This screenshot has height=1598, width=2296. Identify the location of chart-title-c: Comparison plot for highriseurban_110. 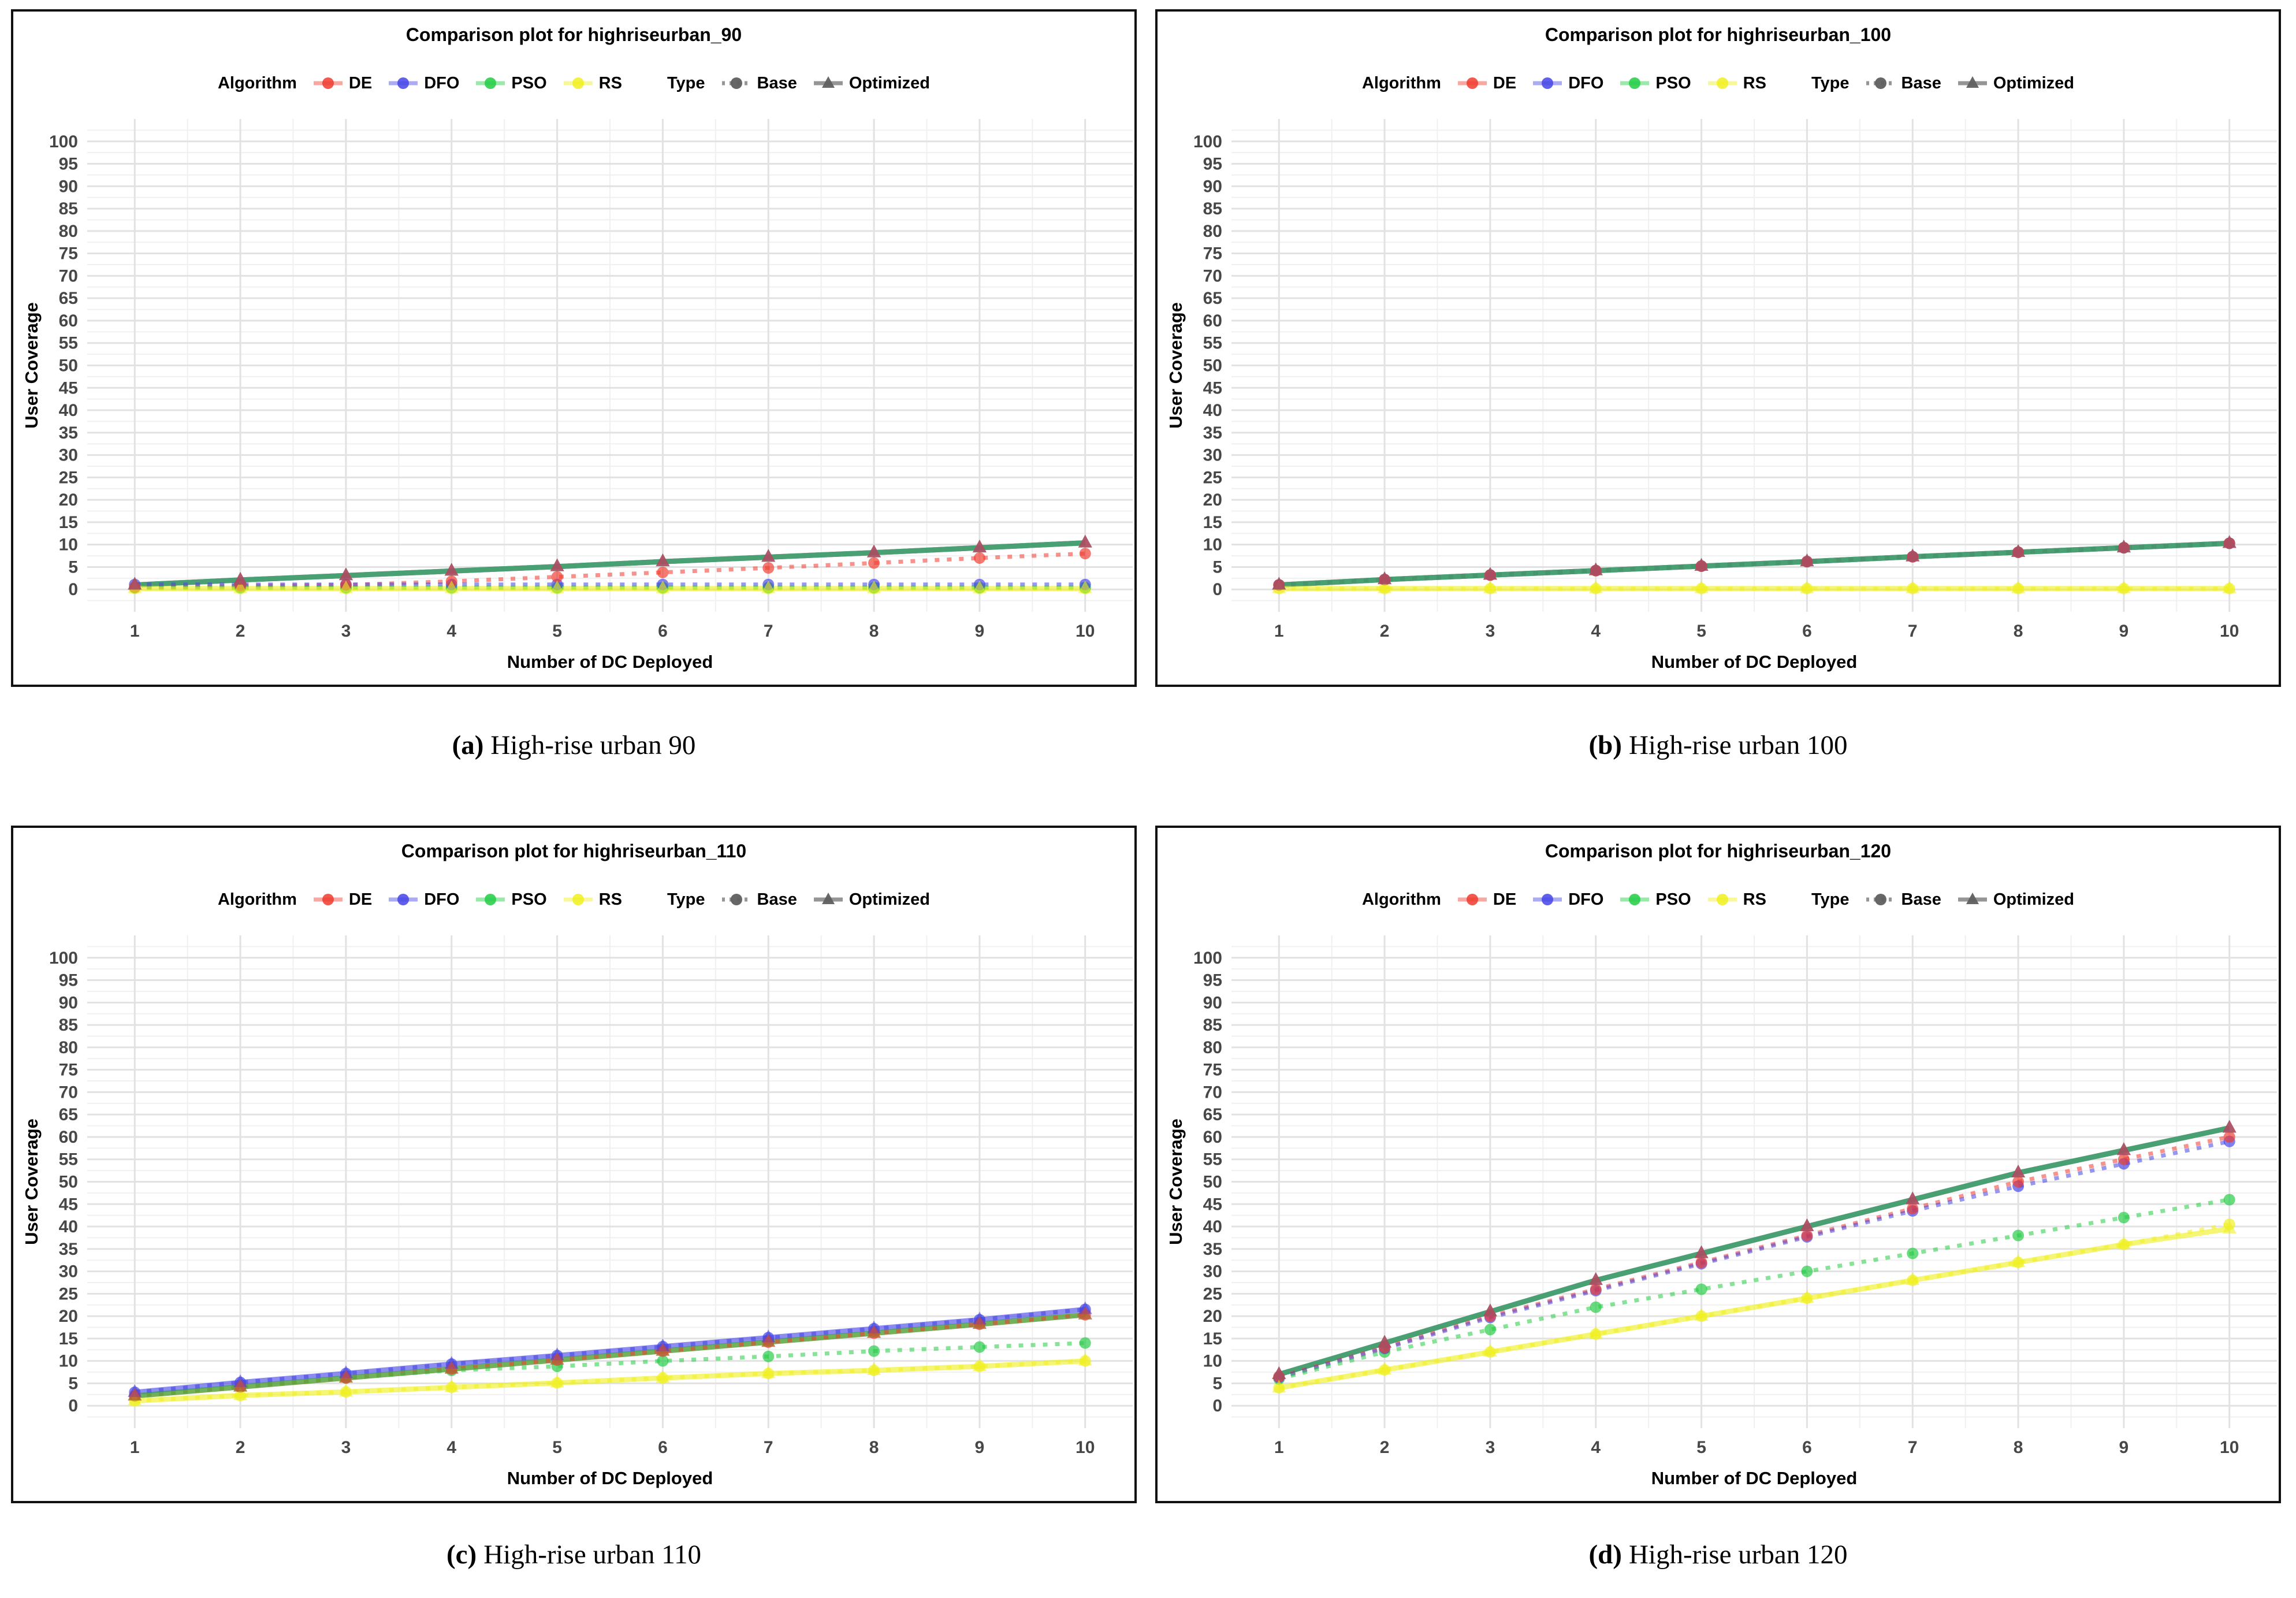
(574, 851).